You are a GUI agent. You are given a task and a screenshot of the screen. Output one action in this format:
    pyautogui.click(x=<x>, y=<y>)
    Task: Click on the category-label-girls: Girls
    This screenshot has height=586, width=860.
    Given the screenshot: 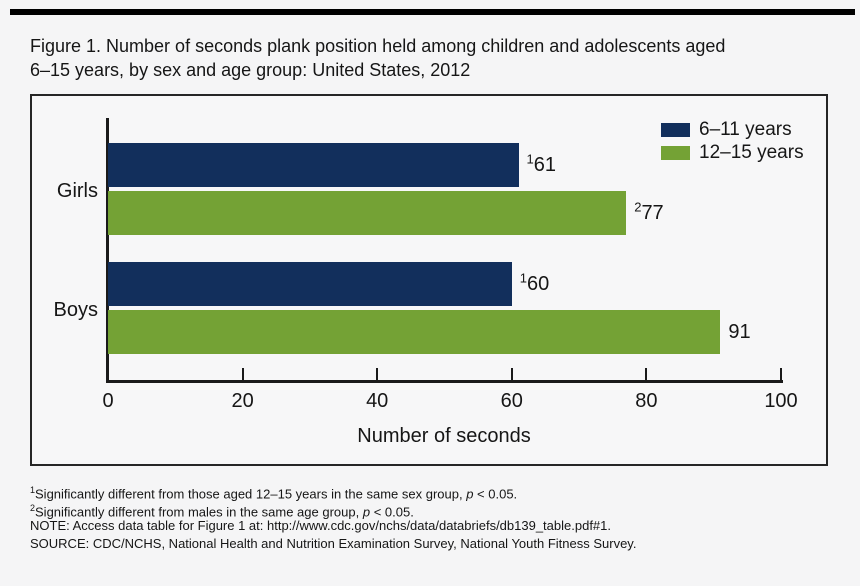 What is the action you would take?
    pyautogui.click(x=77, y=191)
    